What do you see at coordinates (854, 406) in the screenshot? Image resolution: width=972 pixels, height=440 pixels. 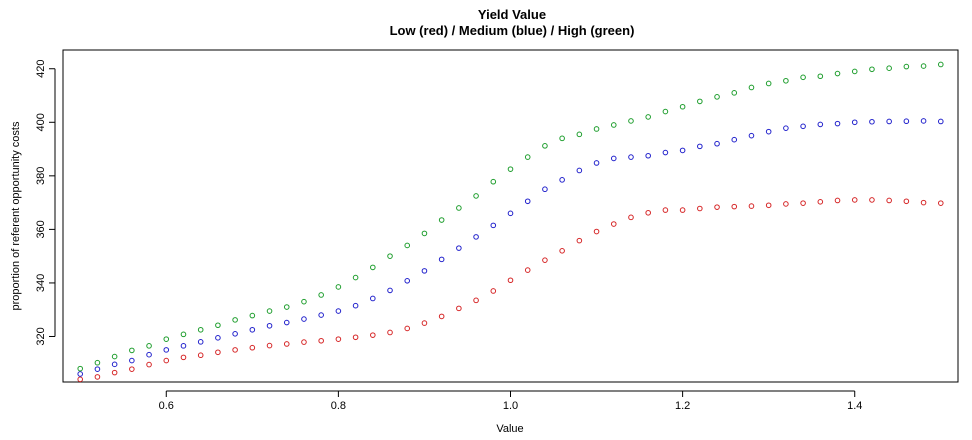 I see `x-tick-label: 1.4` at bounding box center [854, 406].